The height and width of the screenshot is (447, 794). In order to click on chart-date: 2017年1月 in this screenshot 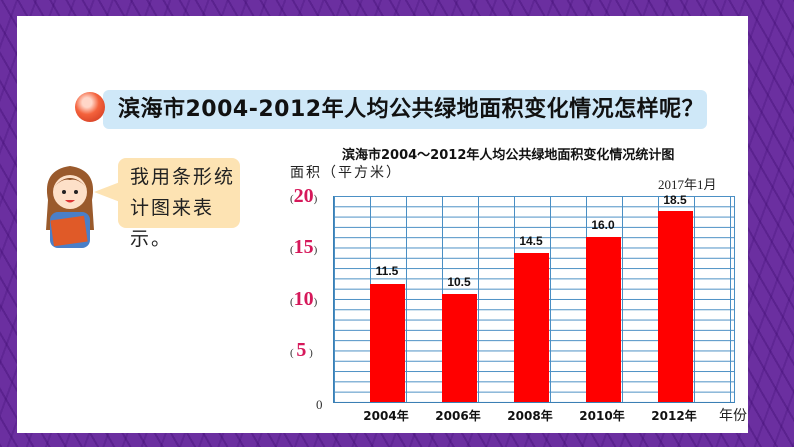, I will do `click(687, 184)`.